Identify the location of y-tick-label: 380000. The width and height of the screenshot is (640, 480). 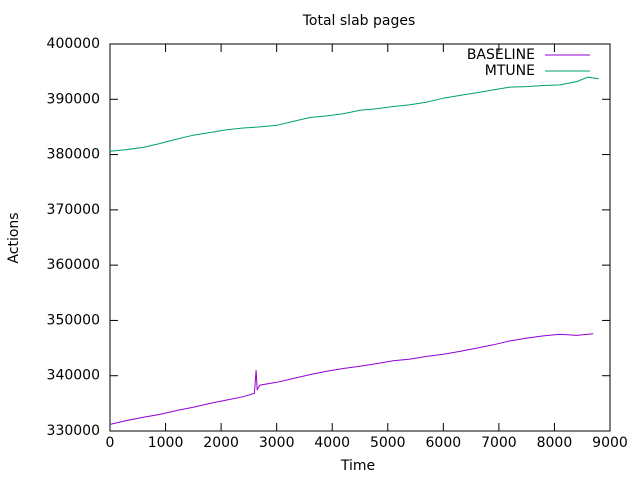
(73, 155).